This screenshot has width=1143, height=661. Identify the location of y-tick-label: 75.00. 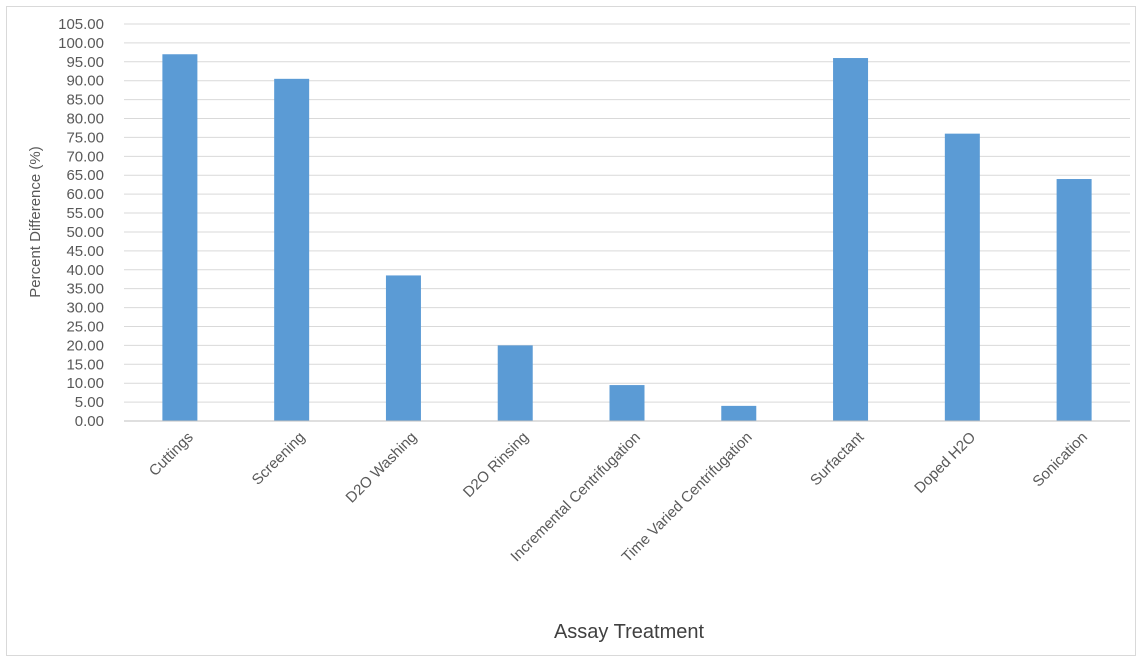
(85, 137).